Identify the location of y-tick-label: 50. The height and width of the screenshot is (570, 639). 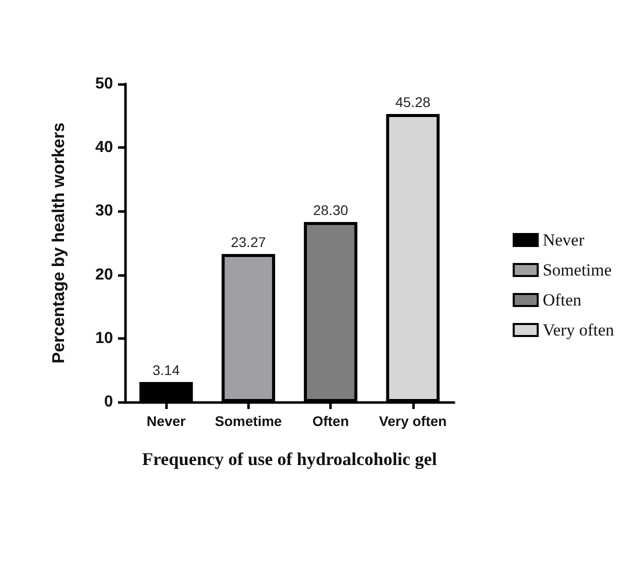
(104, 84).